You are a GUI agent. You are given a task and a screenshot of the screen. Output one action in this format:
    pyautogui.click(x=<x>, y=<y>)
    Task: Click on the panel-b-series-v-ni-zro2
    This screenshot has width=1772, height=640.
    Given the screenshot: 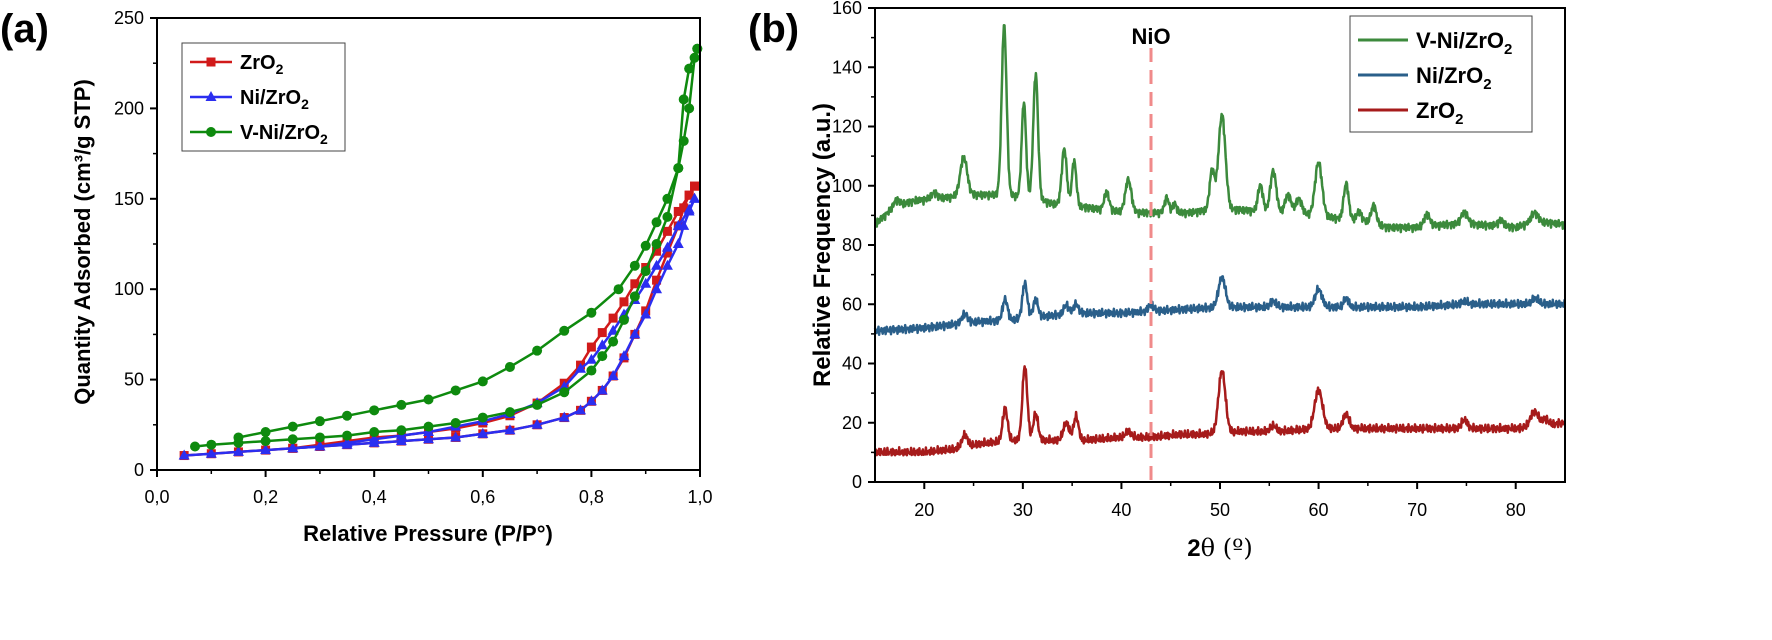 What is the action you would take?
    pyautogui.click(x=1220, y=128)
    